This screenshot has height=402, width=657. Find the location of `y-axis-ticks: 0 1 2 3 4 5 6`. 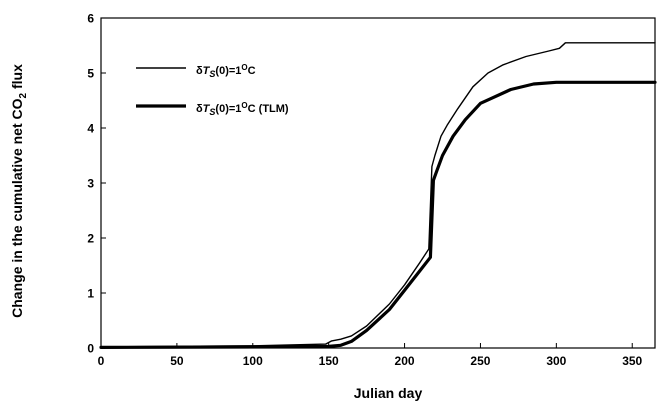

y-axis-ticks: 0 1 2 3 4 5 6 is located at coordinates (96, 184).